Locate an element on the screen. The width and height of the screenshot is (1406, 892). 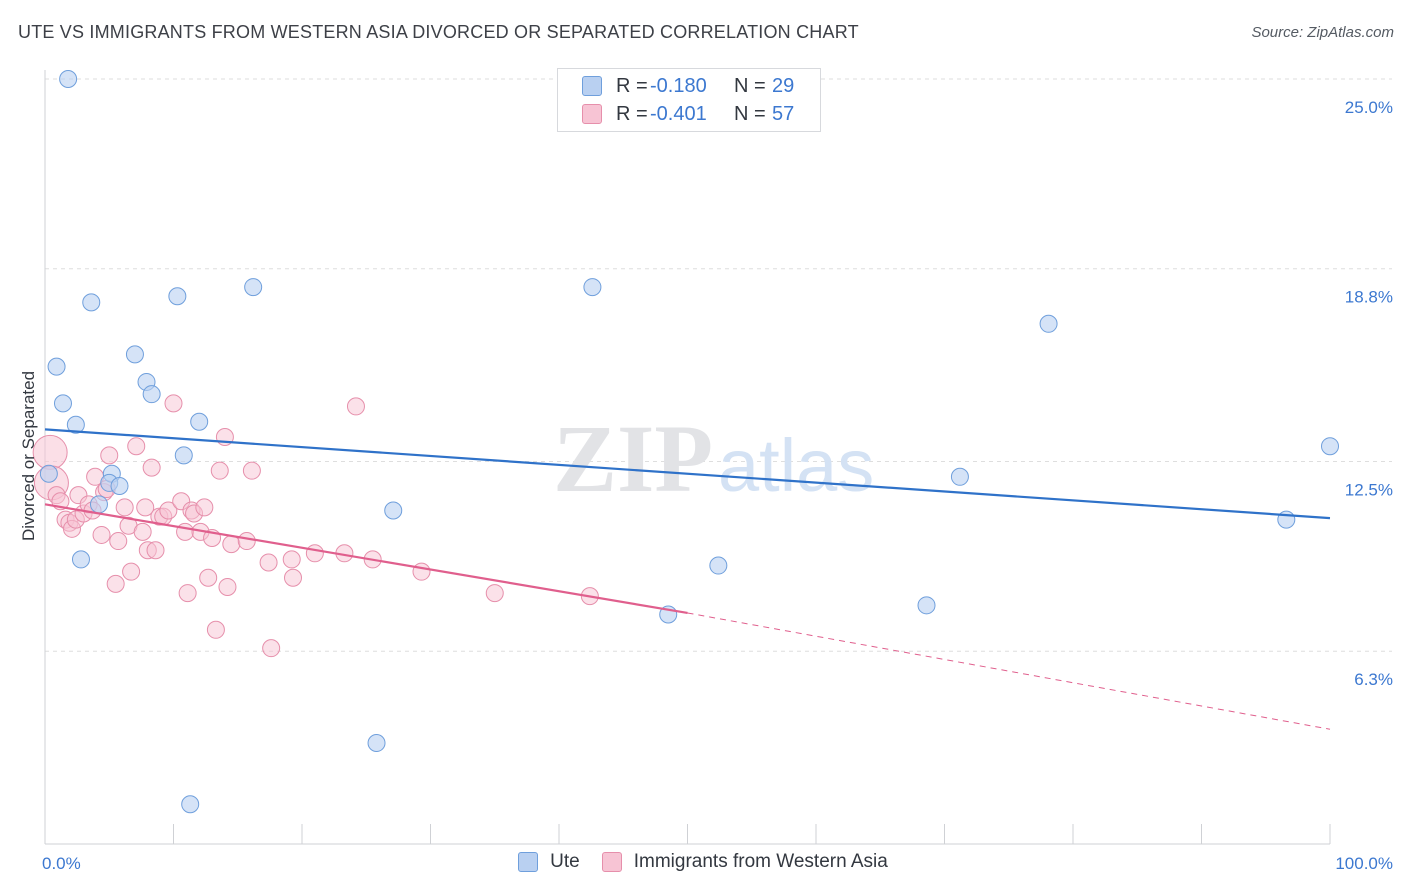
legend-label-ute: Ute is located at coordinates (565, 861).